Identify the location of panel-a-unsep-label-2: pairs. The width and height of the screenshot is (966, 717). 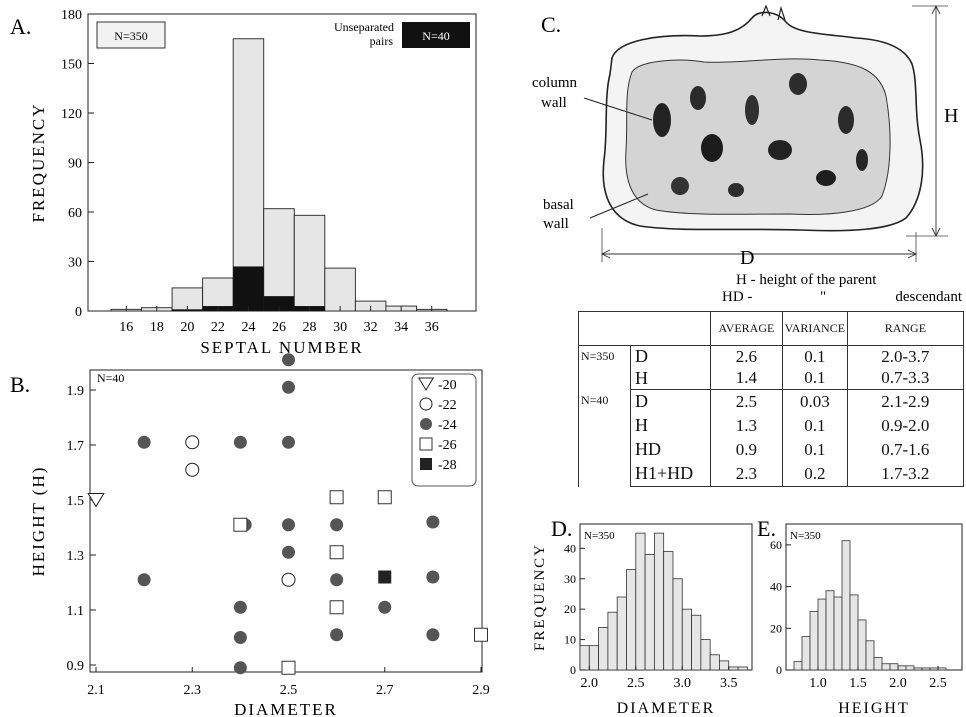
(382, 41).